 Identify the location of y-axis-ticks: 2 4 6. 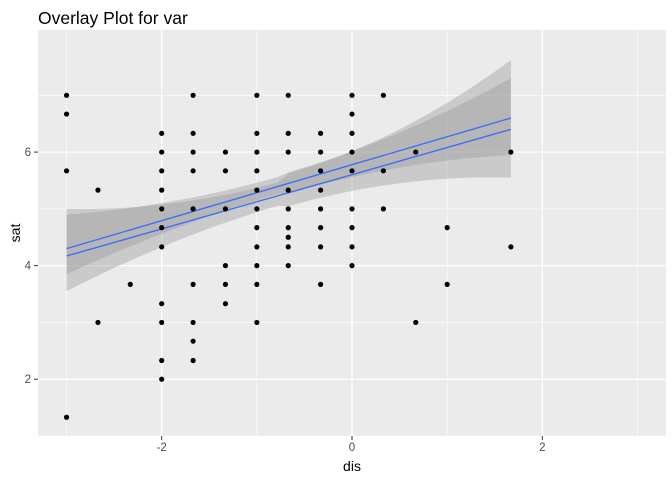
(31, 266).